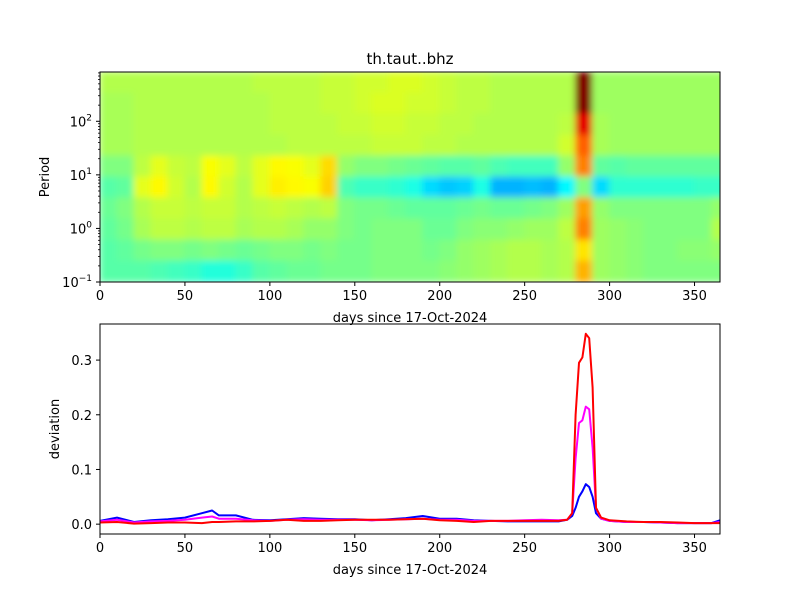 The width and height of the screenshot is (800, 600). Describe the element at coordinates (409, 59) in the screenshot. I see `chart-title: th.taut..bhz` at that location.